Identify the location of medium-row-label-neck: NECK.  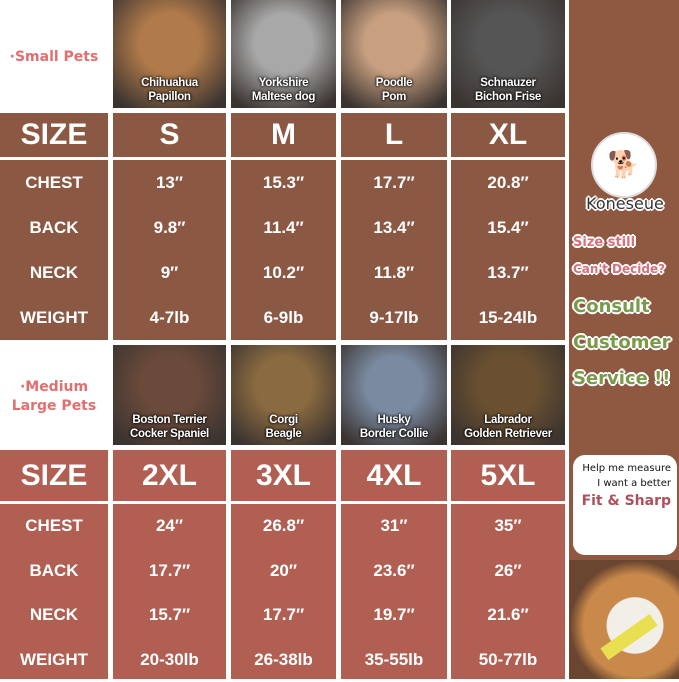
(54, 615).